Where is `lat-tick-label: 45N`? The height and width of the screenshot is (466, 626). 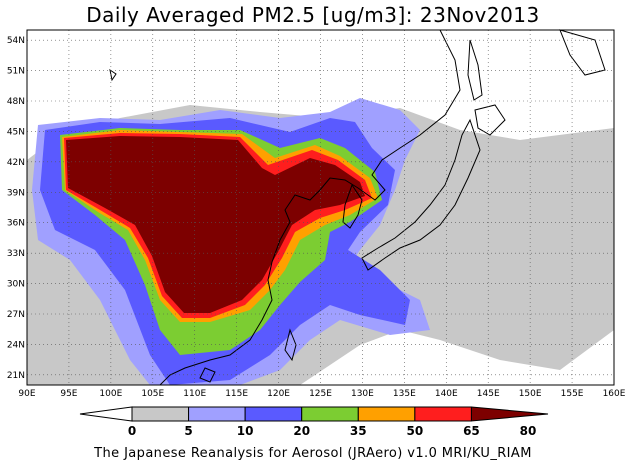
lat-tick-label: 45N is located at coordinates (16, 132).